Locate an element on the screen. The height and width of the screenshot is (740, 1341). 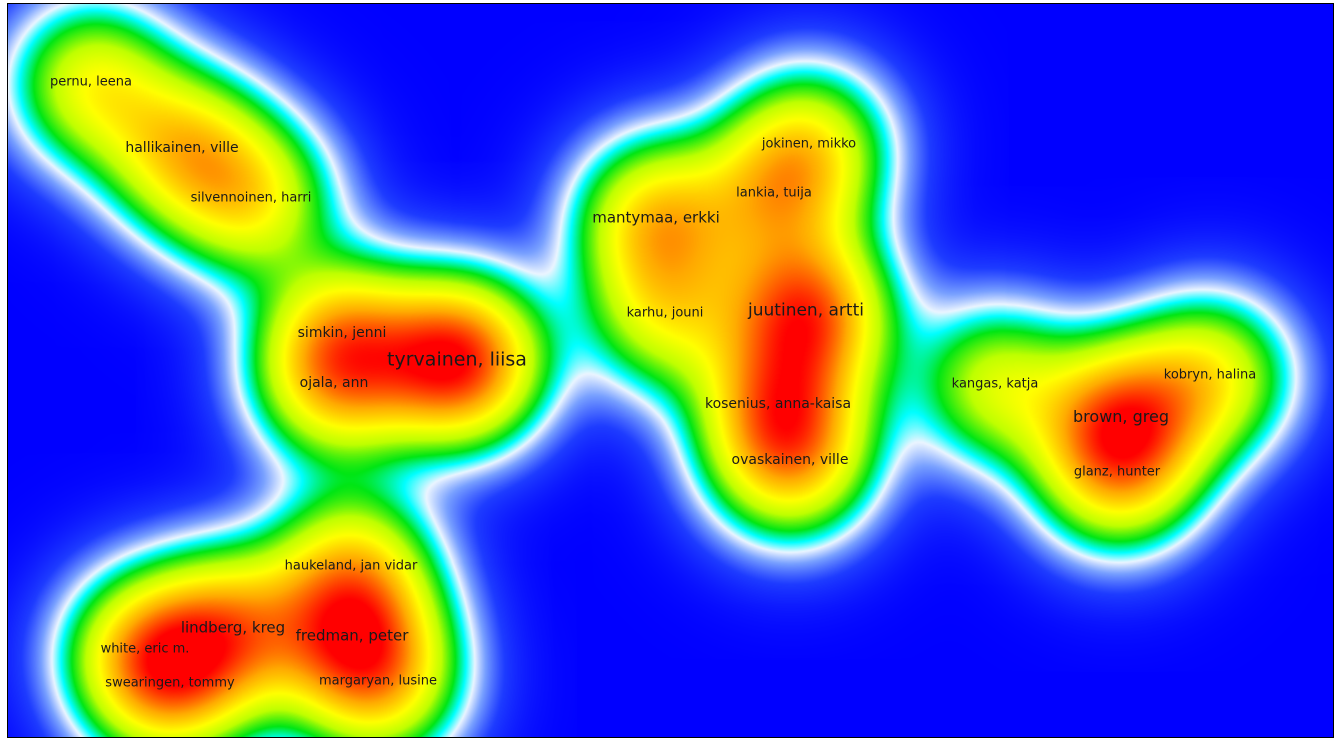
node-label-mantymaa: mantymaa, erkki is located at coordinates (656, 217).